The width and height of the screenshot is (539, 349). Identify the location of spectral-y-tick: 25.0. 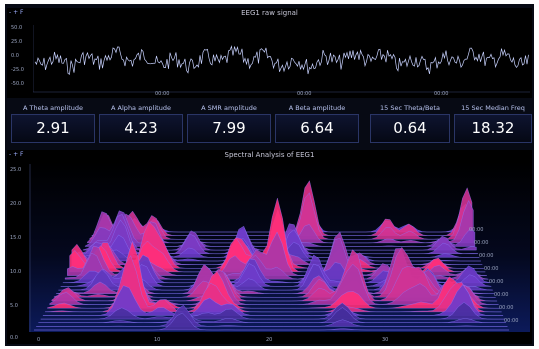
(16, 170).